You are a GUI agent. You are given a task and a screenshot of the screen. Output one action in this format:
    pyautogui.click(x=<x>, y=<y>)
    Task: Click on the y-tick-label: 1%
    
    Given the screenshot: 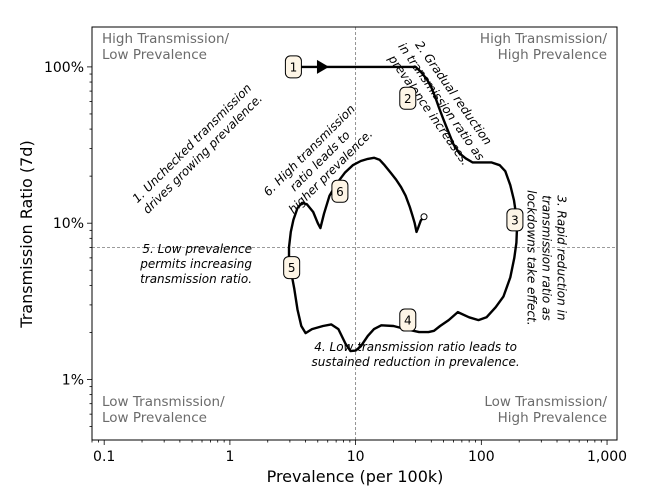 What is the action you would take?
    pyautogui.click(x=73, y=380)
    